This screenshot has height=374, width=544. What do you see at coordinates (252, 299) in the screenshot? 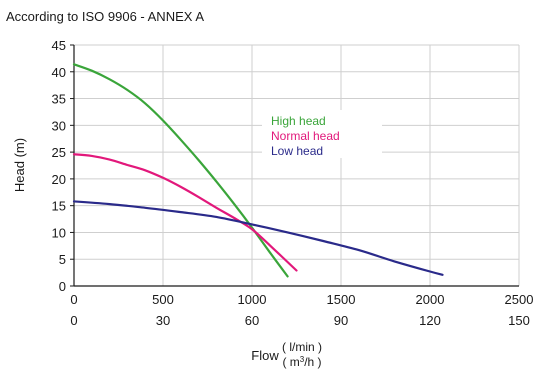
I see `x-tick-label: 1000` at bounding box center [252, 299].